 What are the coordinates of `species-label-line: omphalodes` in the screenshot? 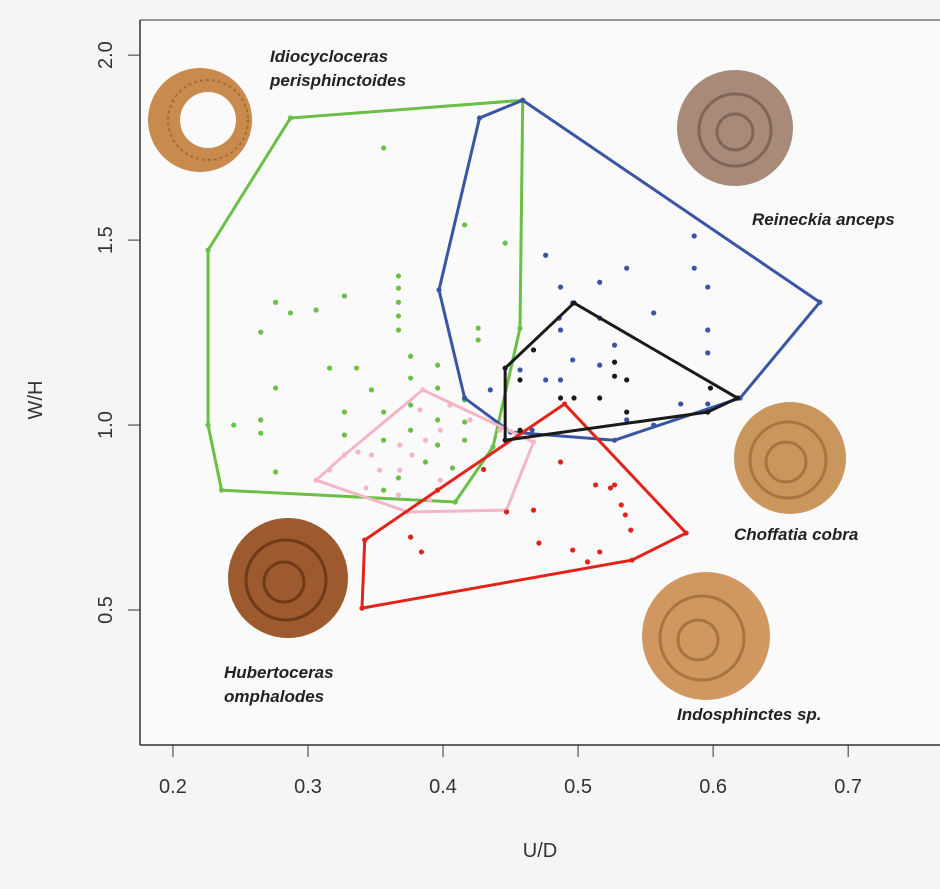 It's located at (274, 696).